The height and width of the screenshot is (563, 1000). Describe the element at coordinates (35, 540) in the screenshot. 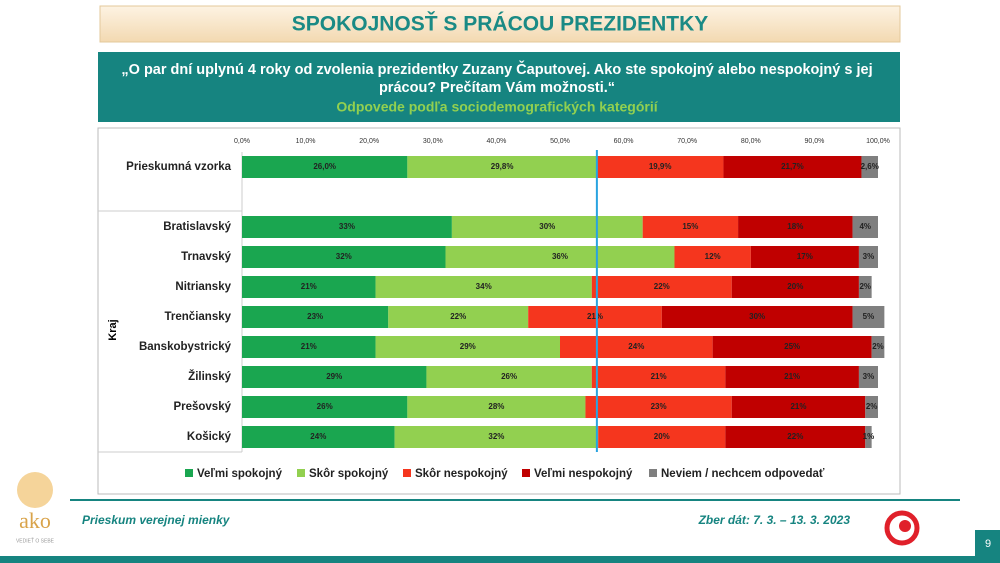

I see `logo-tagline: VEDIEŤ O SEBE` at that location.